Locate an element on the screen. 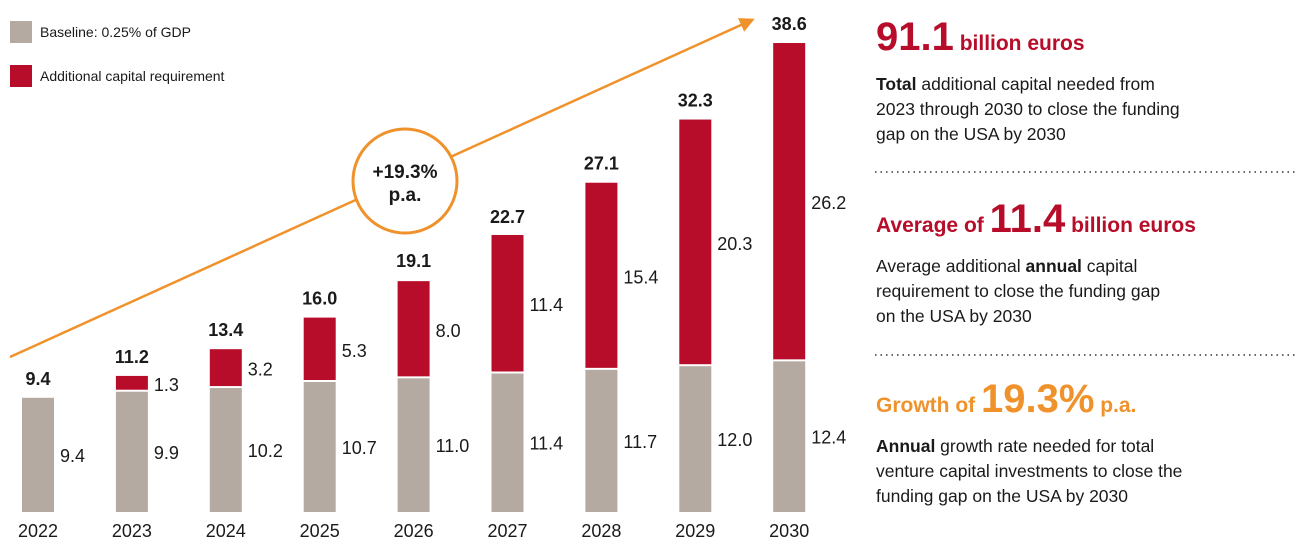 The height and width of the screenshot is (546, 1304). segment-label: 10.7 is located at coordinates (359, 448).